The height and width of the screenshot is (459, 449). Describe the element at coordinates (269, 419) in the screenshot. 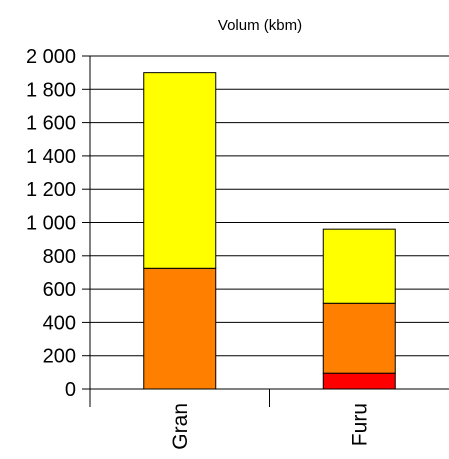

I see `x-axis: Gran Furu` at that location.